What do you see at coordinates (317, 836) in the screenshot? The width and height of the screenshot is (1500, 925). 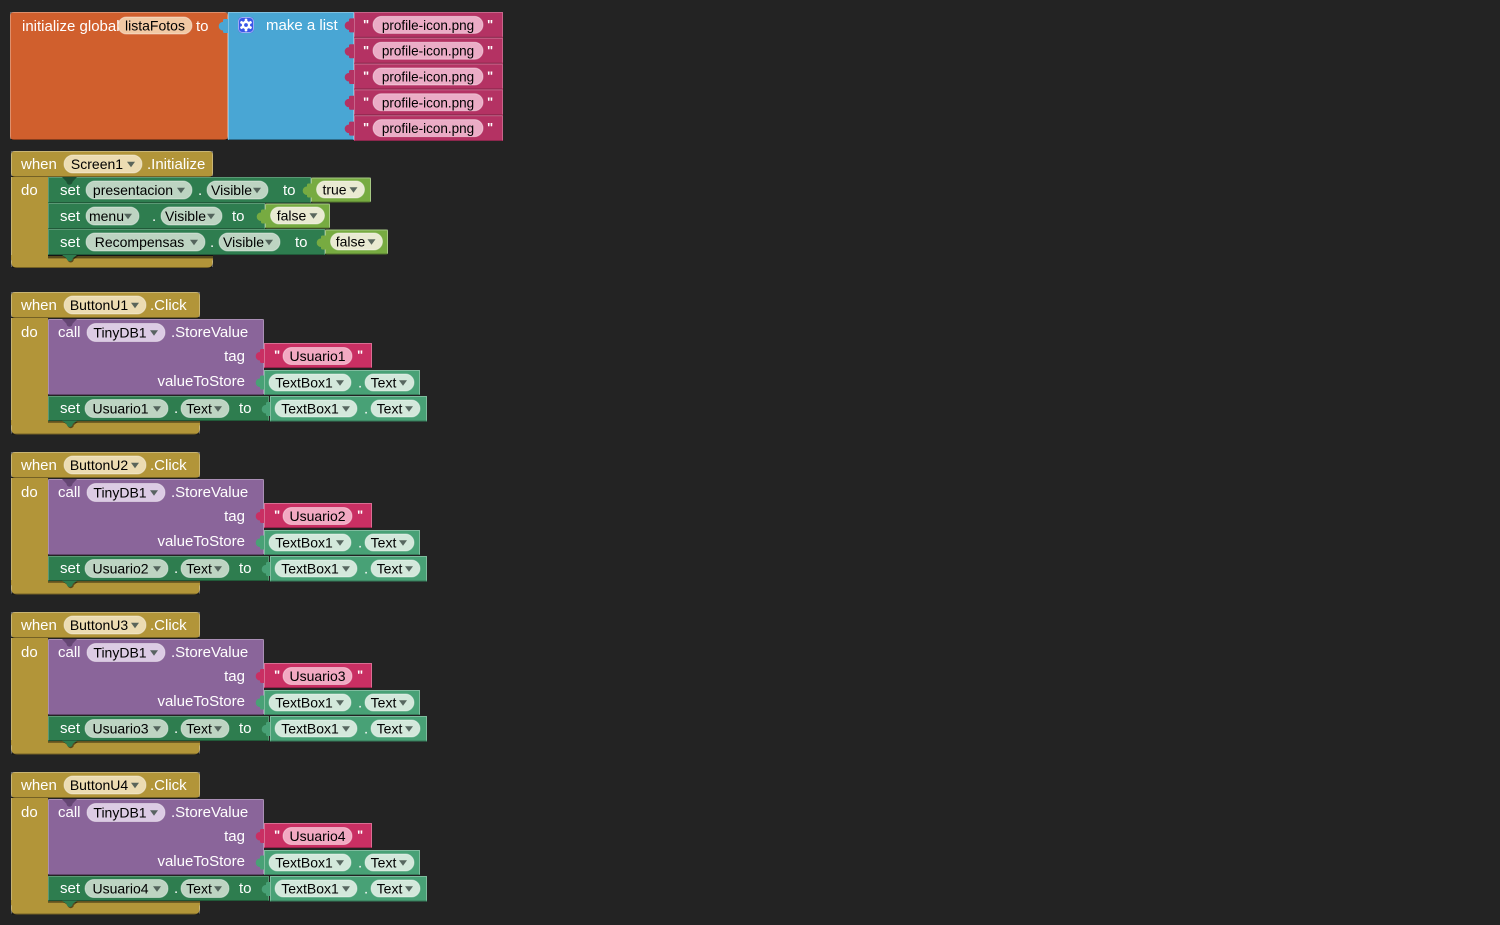 I see `svg-text: Usuario4` at bounding box center [317, 836].